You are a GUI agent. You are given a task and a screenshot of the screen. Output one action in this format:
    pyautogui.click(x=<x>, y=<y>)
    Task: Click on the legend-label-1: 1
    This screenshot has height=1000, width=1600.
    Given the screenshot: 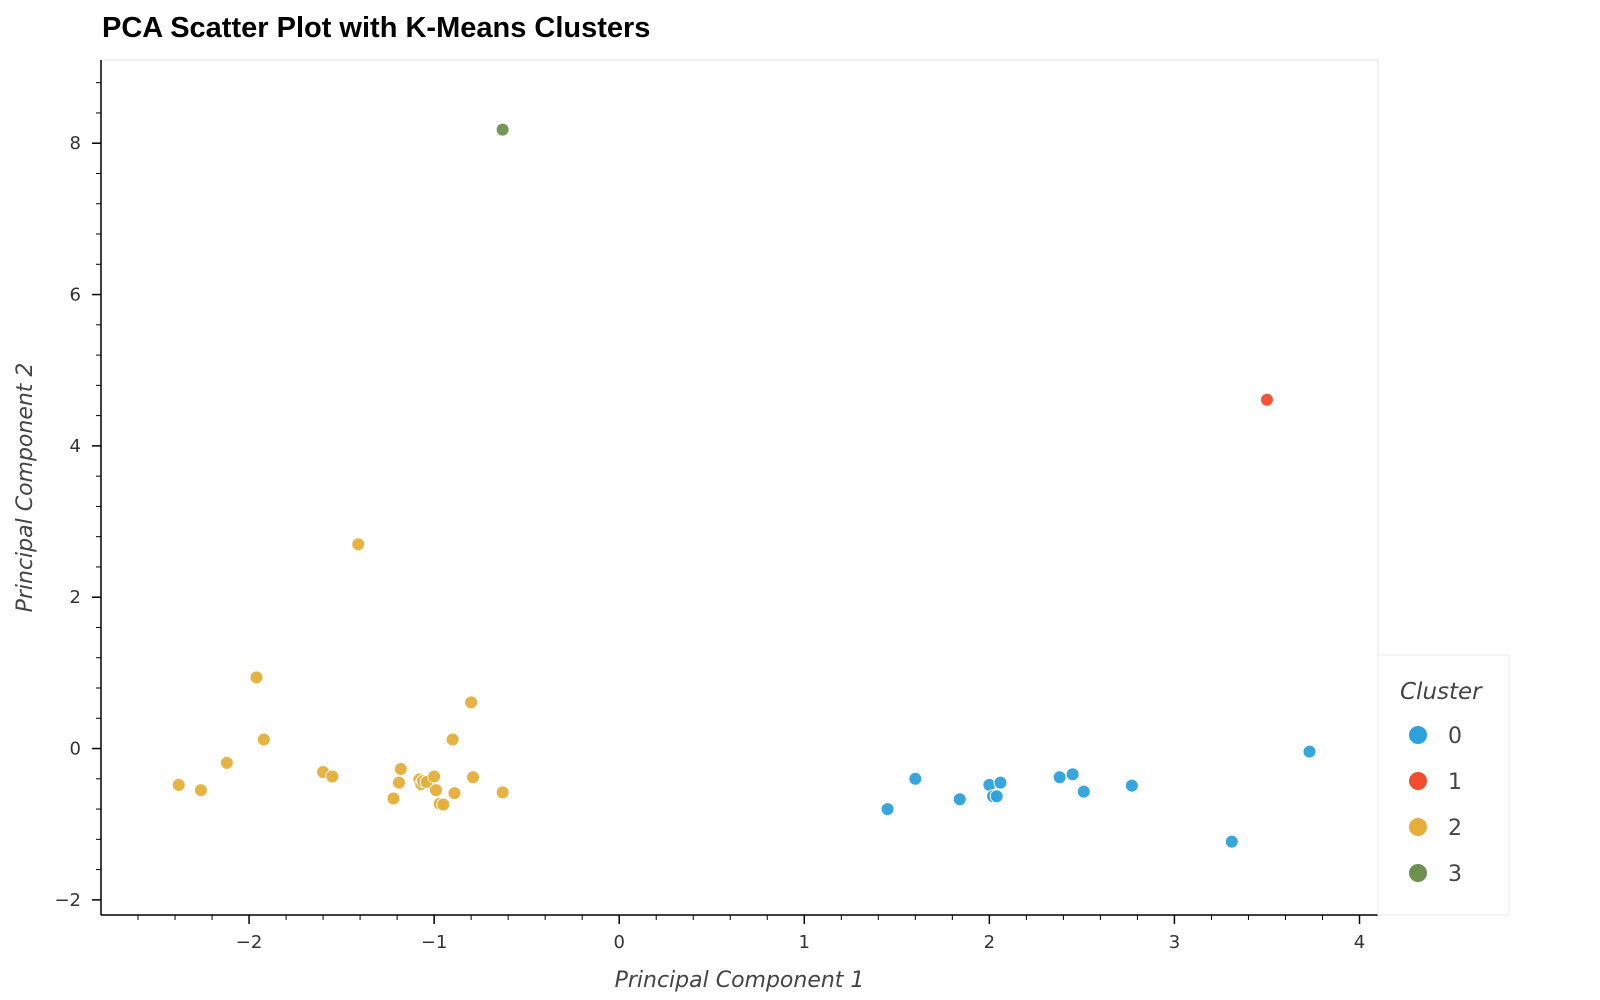 What is the action you would take?
    pyautogui.click(x=1455, y=782)
    